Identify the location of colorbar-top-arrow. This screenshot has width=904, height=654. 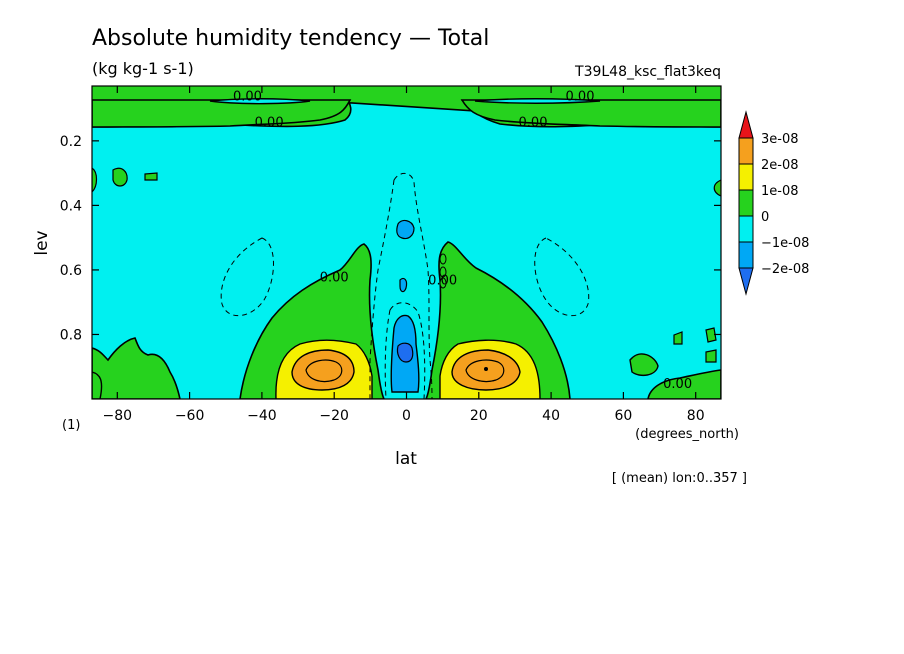
(746, 124).